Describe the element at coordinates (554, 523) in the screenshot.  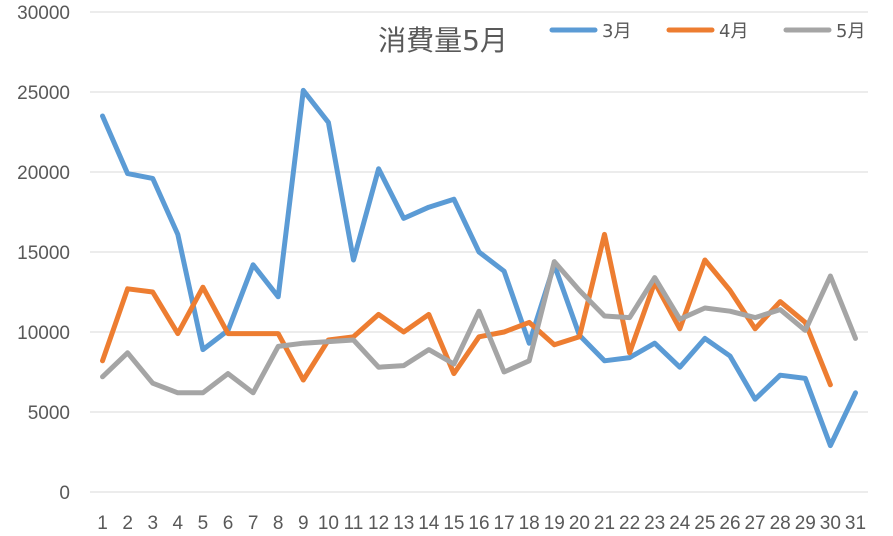
I see `x-tick-label: 19` at that location.